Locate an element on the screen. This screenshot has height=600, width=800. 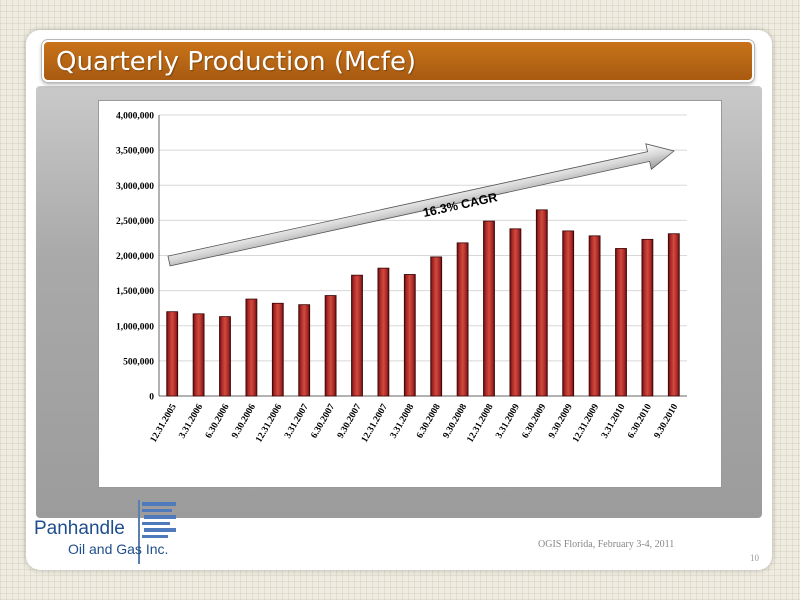
footer-text: OGIS Florida, February 3-4, 2011 is located at coordinates (606, 544).